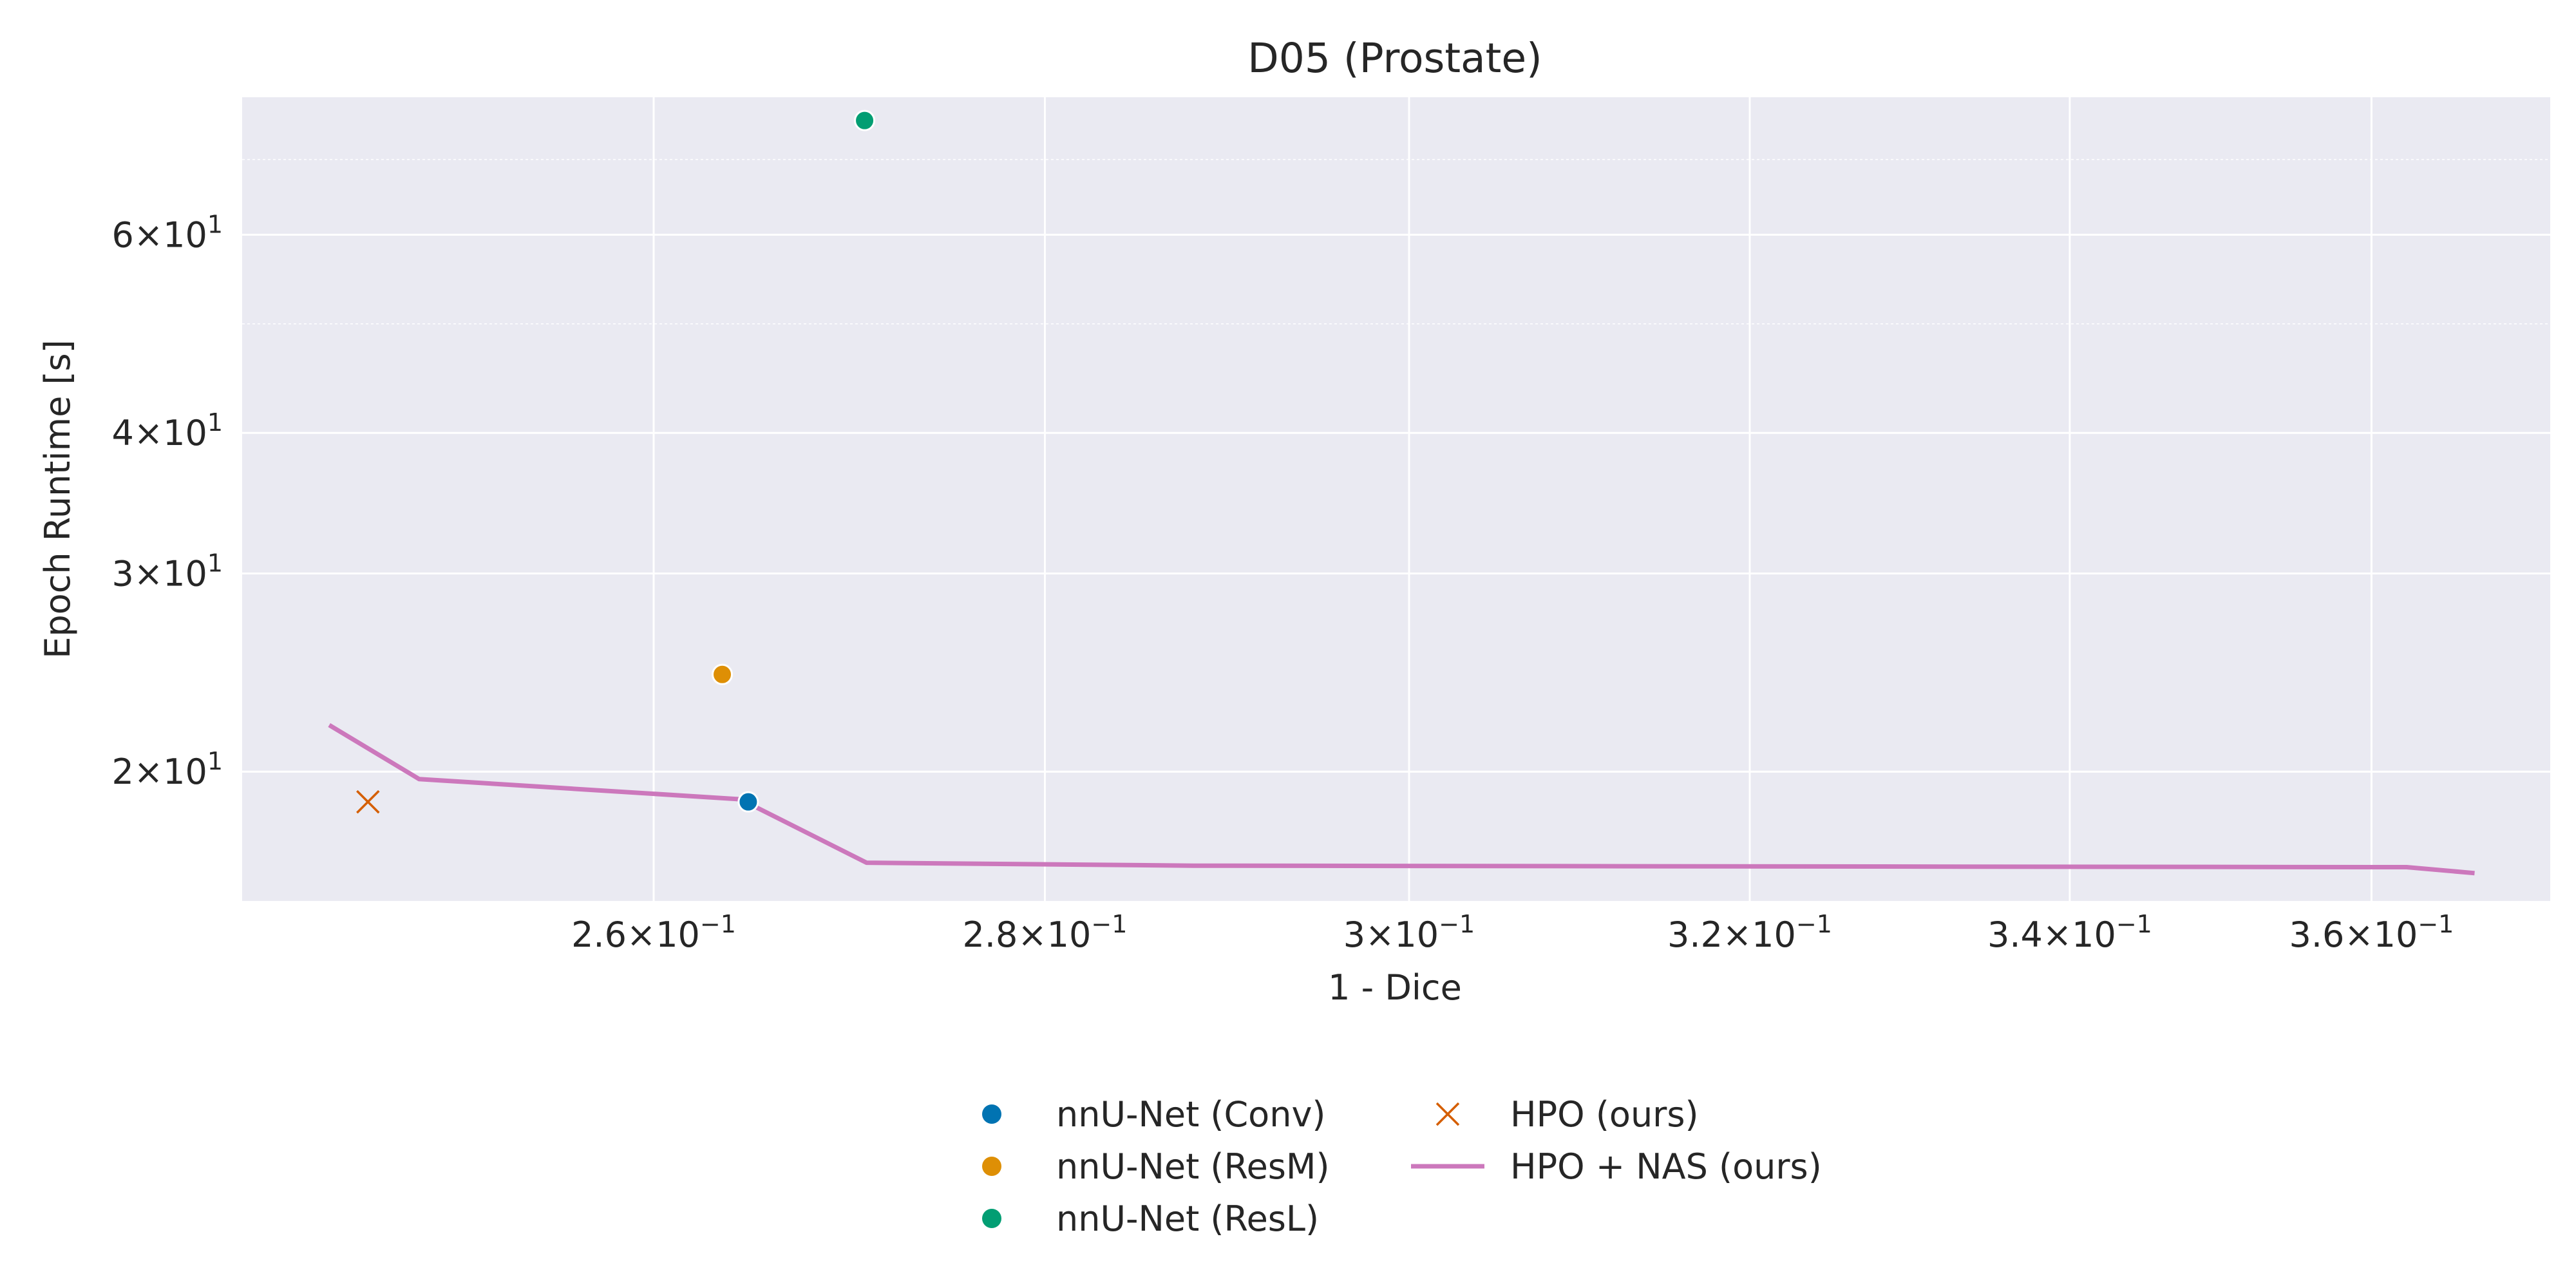 This screenshot has width=2576, height=1288. I want to click on legend-entry: HPO + NAS (ours), so click(1616, 1166).